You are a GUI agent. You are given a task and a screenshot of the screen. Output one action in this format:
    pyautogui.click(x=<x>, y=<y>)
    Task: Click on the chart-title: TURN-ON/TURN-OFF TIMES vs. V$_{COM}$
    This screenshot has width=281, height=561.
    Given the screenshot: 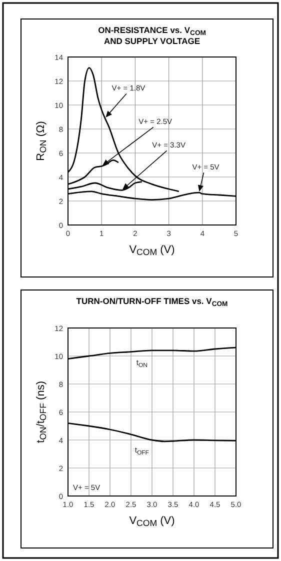 What is the action you would take?
    pyautogui.click(x=152, y=302)
    